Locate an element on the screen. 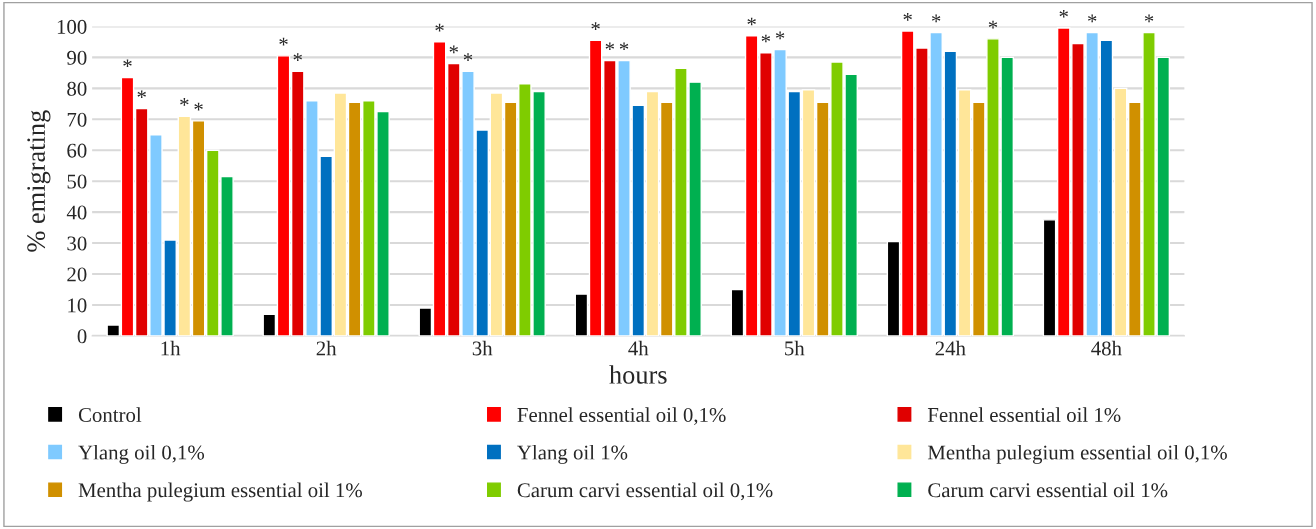  y-tick-label: 60 is located at coordinates (77, 150).